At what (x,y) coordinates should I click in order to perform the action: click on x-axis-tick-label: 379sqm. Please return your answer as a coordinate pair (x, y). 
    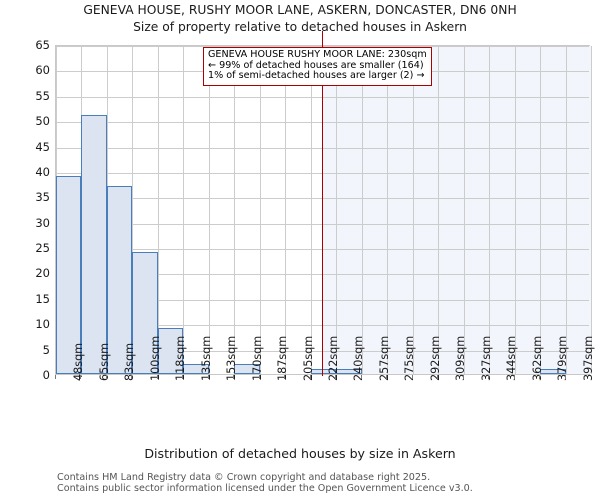
    Looking at the image, I should click on (563, 358).